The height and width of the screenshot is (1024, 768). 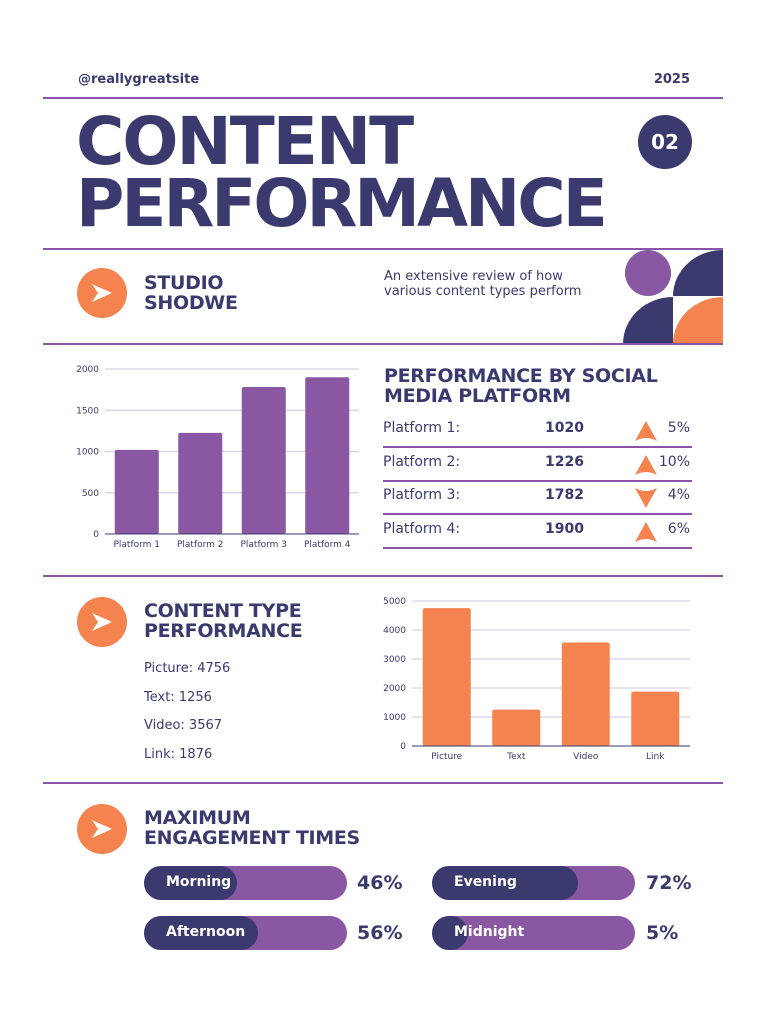 What do you see at coordinates (245, 883) in the screenshot?
I see `engagement-bar-morning: Morning` at bounding box center [245, 883].